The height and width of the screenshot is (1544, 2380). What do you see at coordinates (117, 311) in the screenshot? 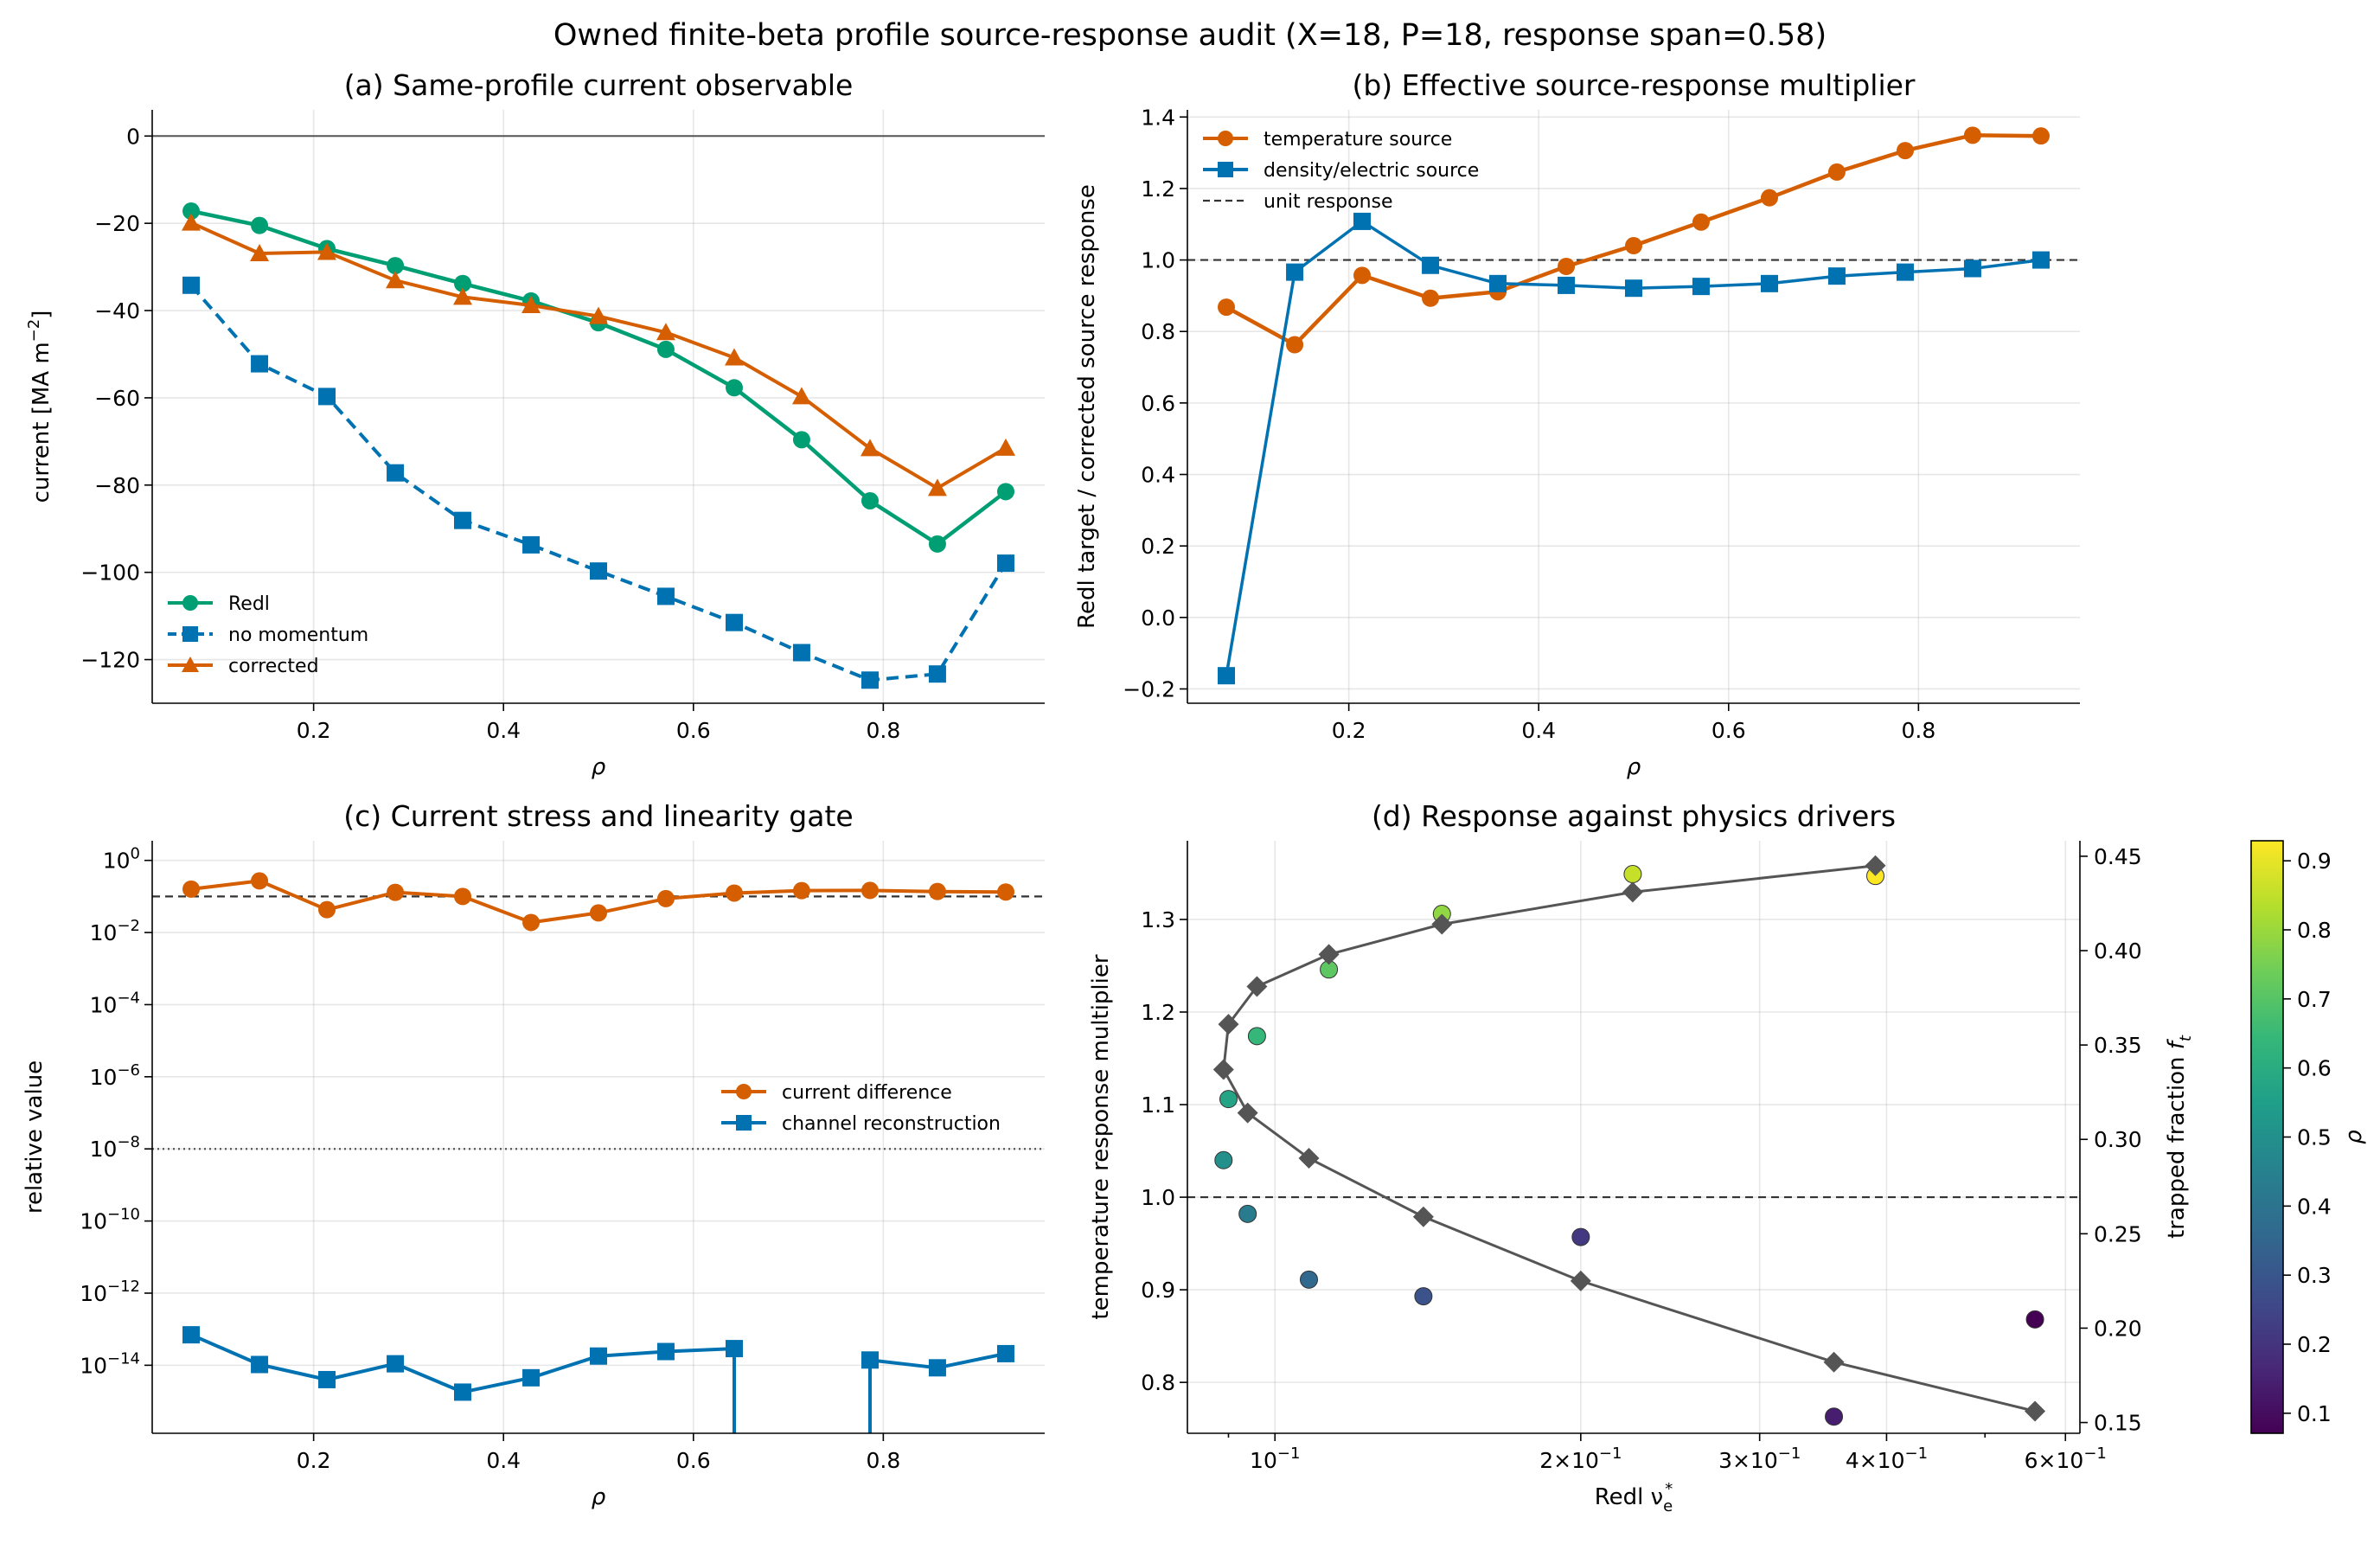
I see `y-tick-label: −40` at bounding box center [117, 311].